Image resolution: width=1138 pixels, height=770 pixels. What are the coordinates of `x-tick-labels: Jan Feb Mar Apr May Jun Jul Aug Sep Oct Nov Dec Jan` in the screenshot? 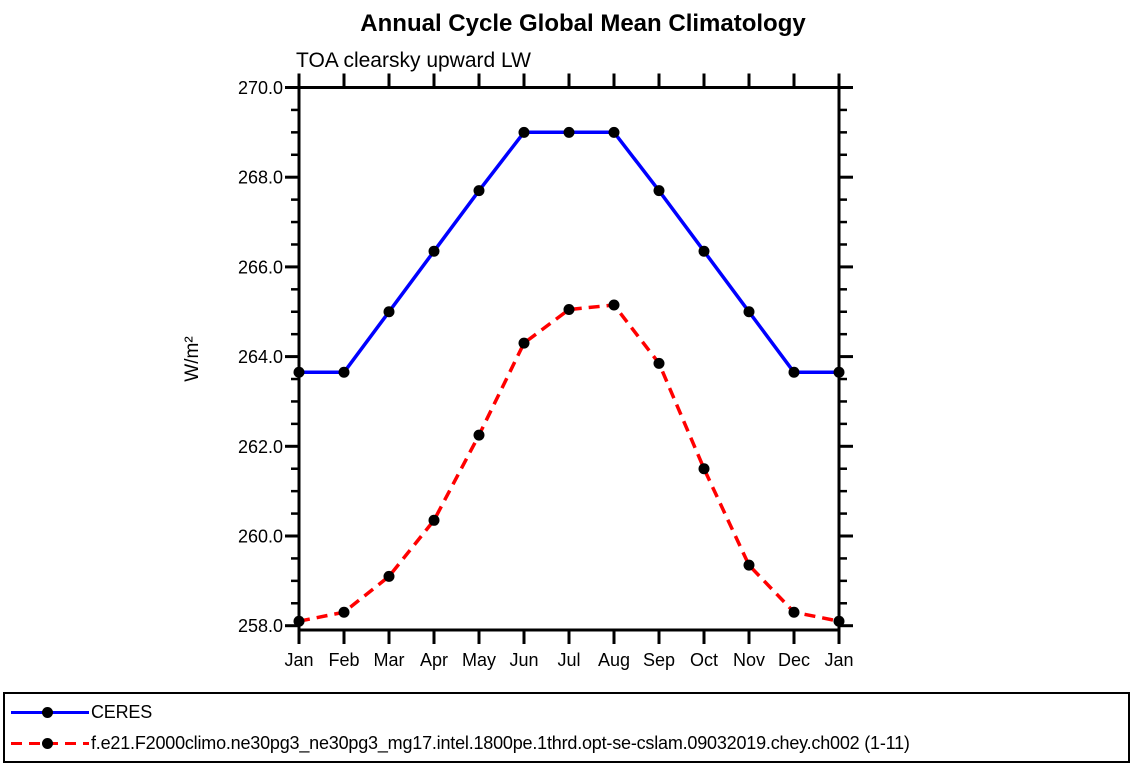 It's located at (568, 660).